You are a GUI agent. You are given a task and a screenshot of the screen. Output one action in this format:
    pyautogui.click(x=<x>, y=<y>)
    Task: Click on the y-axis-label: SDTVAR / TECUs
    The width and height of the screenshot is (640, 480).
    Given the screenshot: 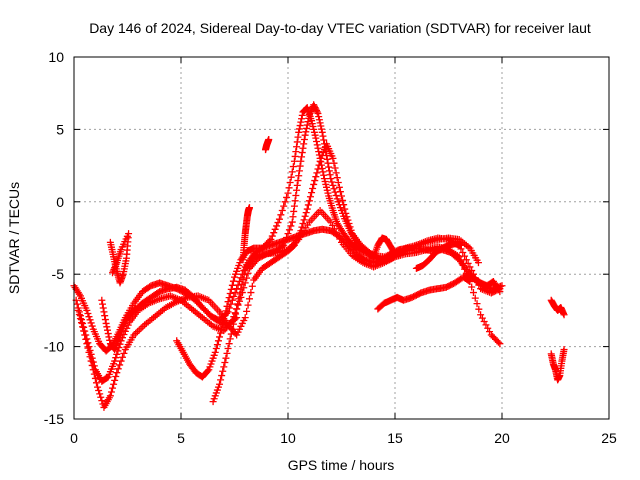 What is the action you would take?
    pyautogui.click(x=14, y=238)
    